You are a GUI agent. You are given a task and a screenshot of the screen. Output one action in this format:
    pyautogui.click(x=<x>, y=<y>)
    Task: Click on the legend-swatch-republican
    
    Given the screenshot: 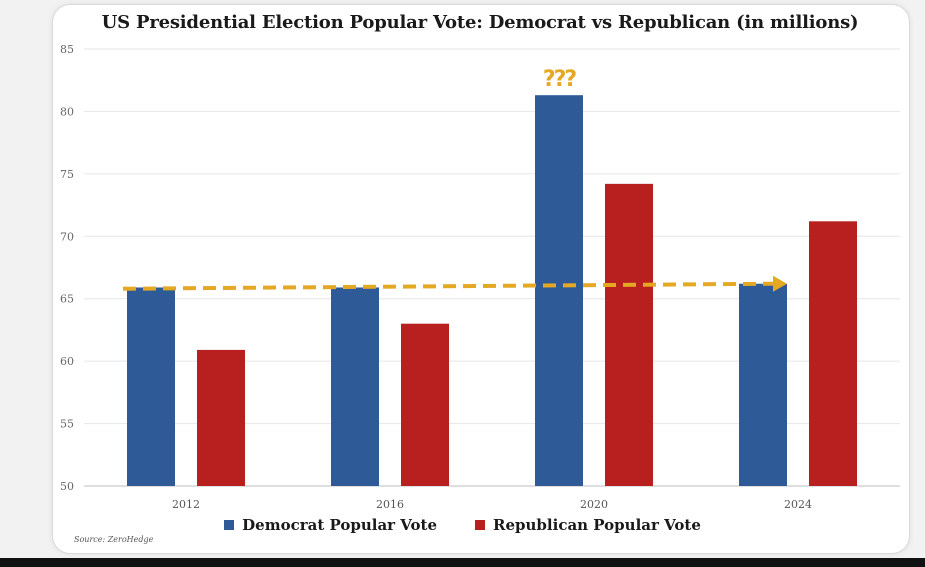 What is the action you would take?
    pyautogui.click(x=480, y=525)
    